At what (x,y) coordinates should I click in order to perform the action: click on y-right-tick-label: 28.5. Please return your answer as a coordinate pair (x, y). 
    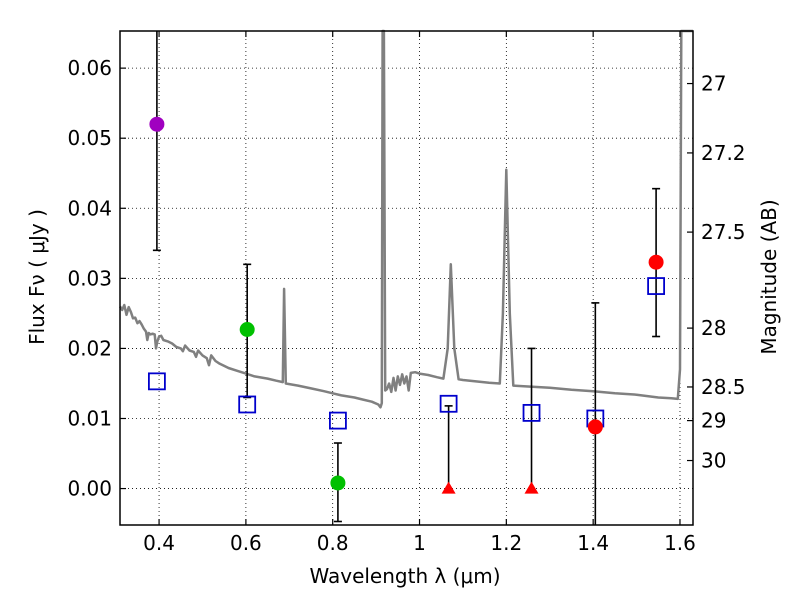
    Looking at the image, I should click on (723, 387).